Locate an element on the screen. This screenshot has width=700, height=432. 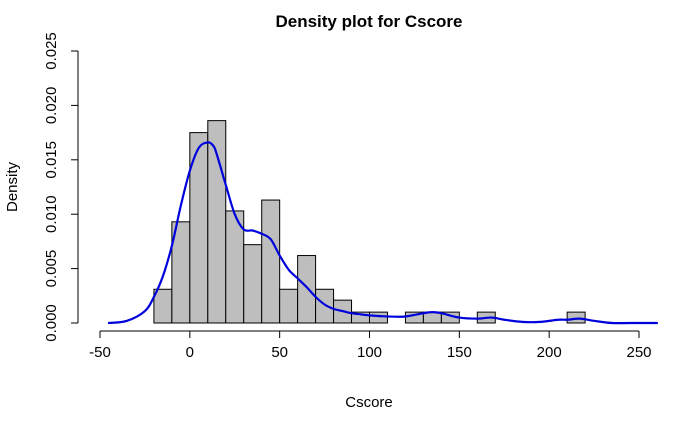
y-axis: 0.000 0.005 0.010 0.015 0.020 0.025 is located at coordinates (61, 187).